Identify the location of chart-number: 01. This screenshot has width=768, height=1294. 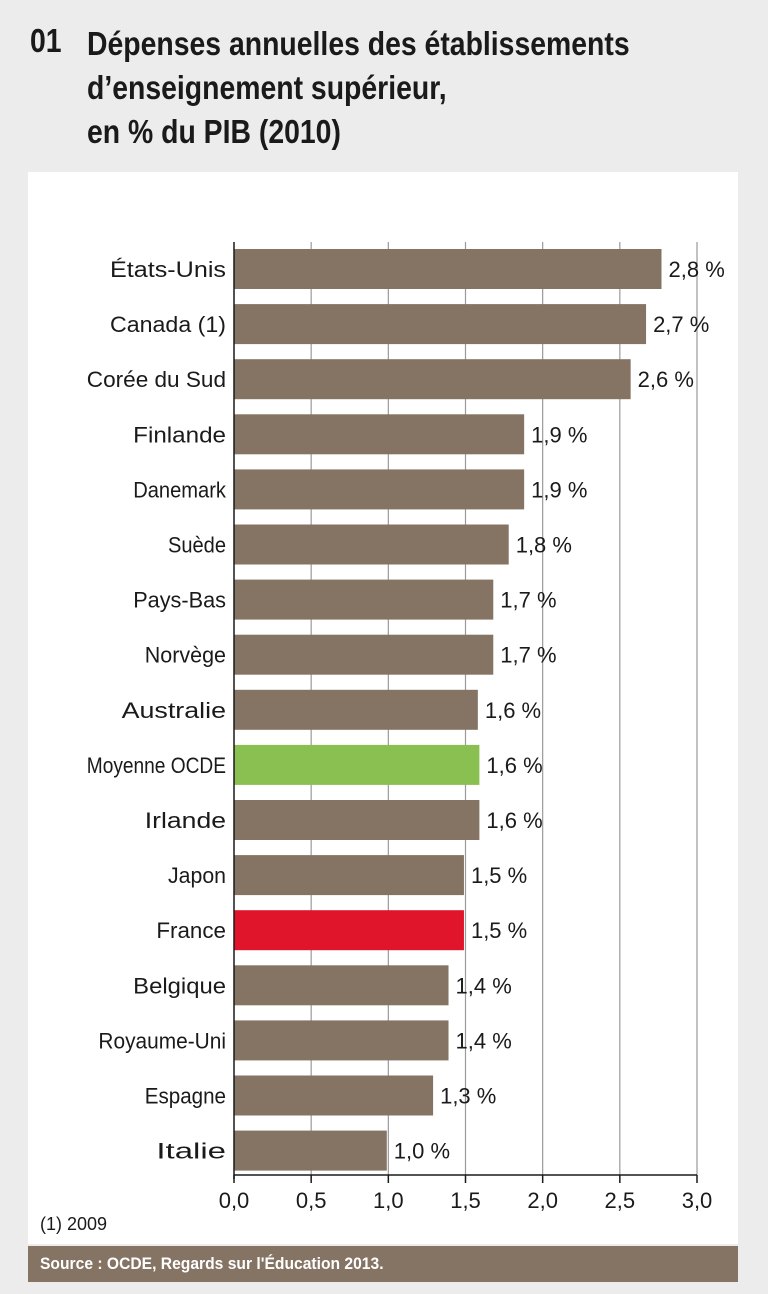
(46, 40).